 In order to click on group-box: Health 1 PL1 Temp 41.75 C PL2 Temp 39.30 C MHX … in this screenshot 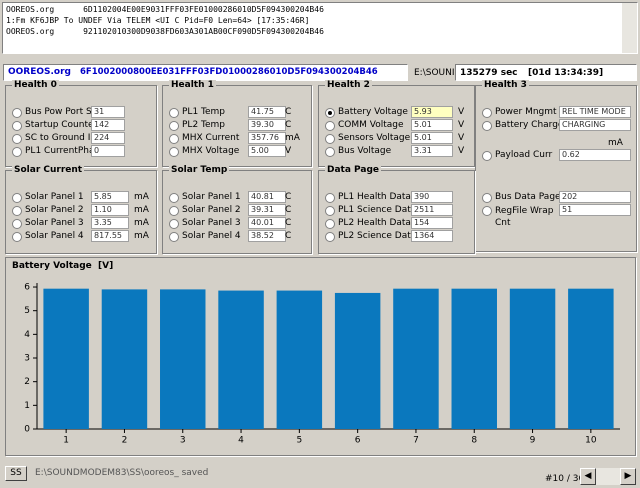, I will do `click(237, 123)`.